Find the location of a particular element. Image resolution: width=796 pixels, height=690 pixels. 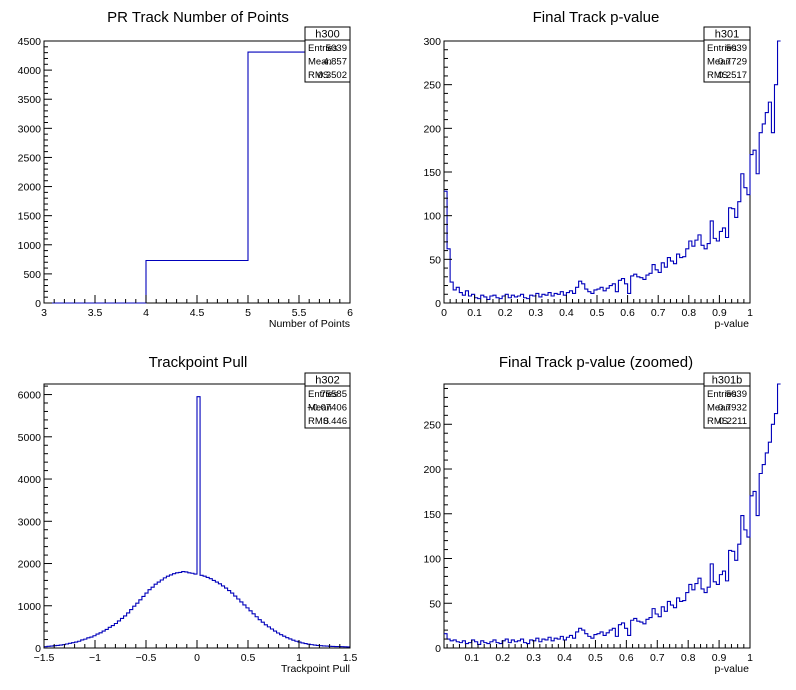

stats-value: 0.7932 is located at coordinates (732, 408).